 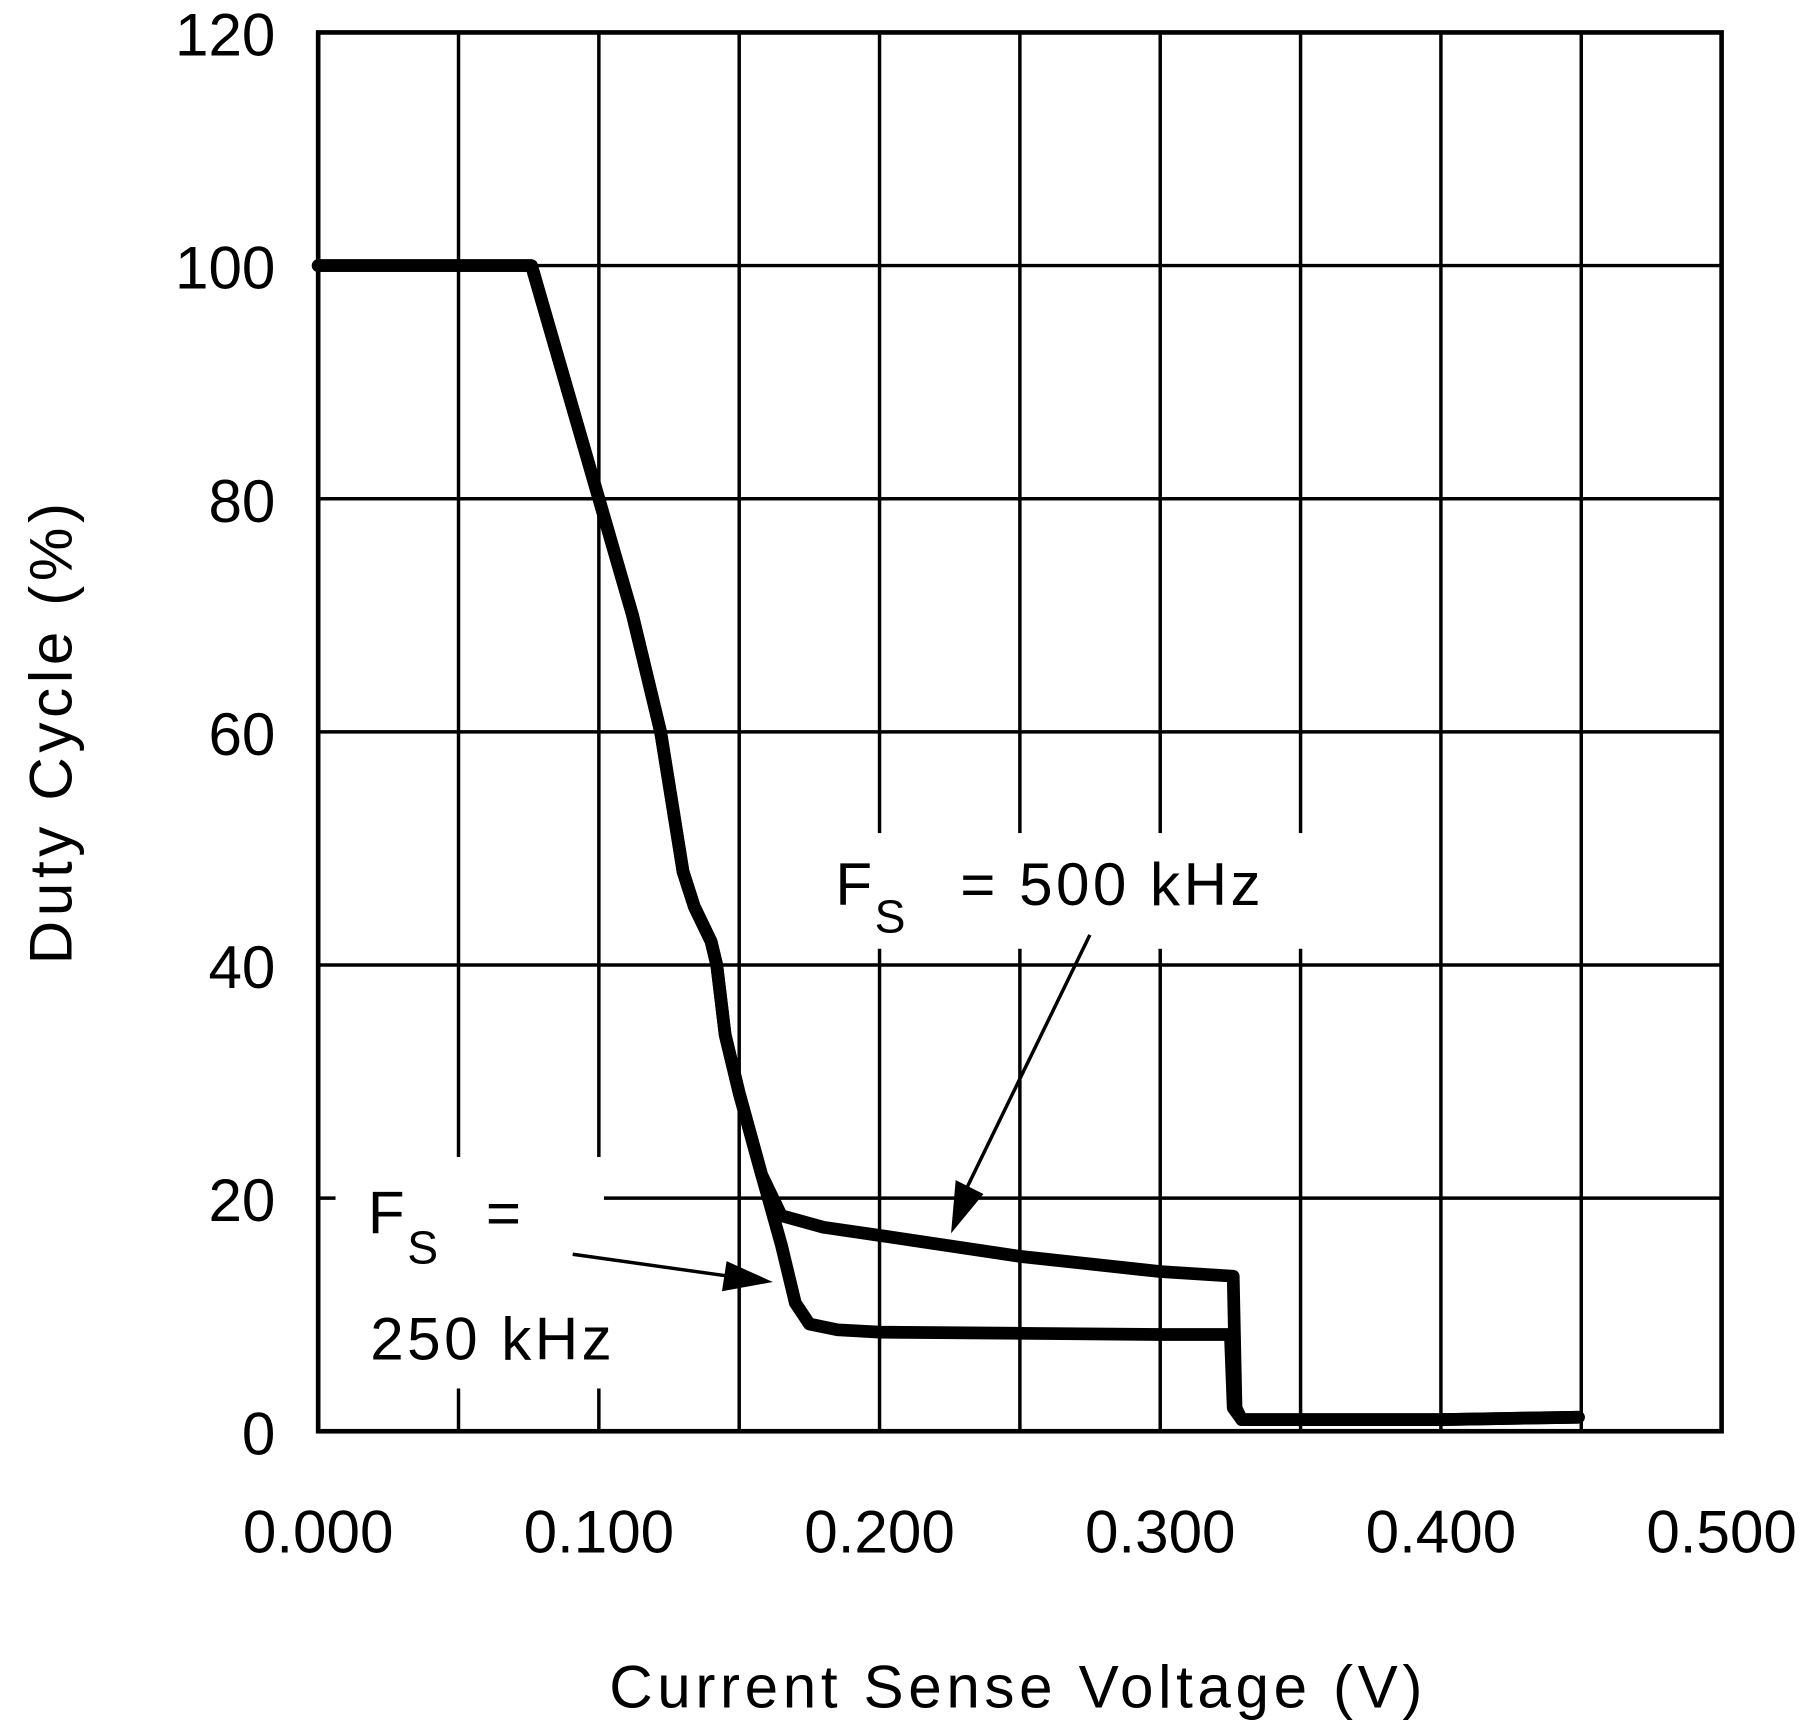 I want to click on y-tick-label: 60, so click(x=241, y=734).